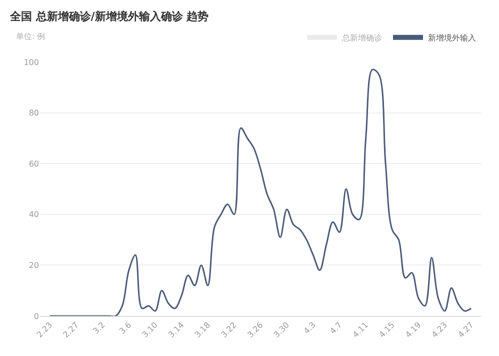  I want to click on x-tick-label: 3.6, so click(126, 328).